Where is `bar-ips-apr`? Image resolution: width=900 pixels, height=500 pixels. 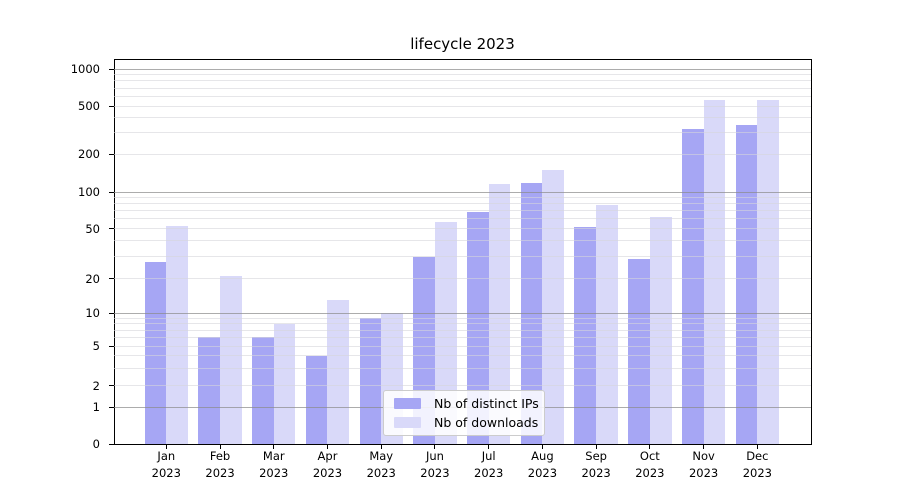 bar-ips-apr is located at coordinates (316, 399).